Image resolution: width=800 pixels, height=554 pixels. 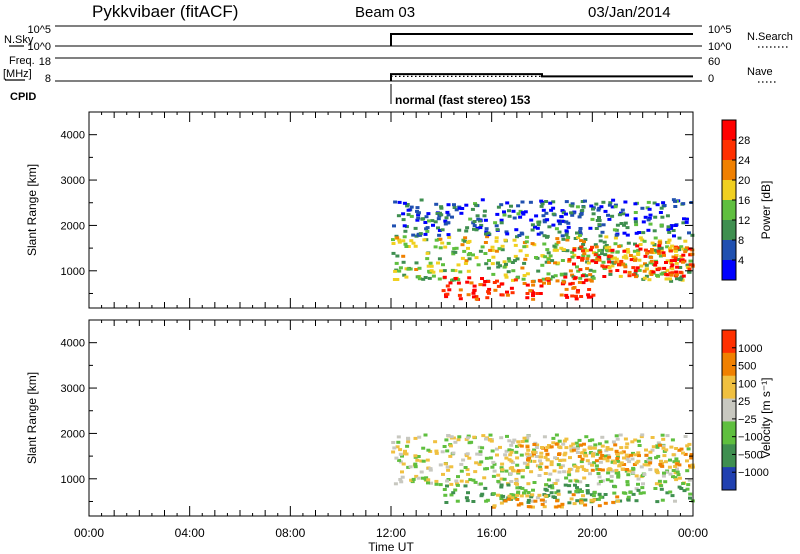 What do you see at coordinates (390, 70) in the screenshot?
I see `freq-strip: Freq. [MHz] 18 8 60 0 Nave` at bounding box center [390, 70].